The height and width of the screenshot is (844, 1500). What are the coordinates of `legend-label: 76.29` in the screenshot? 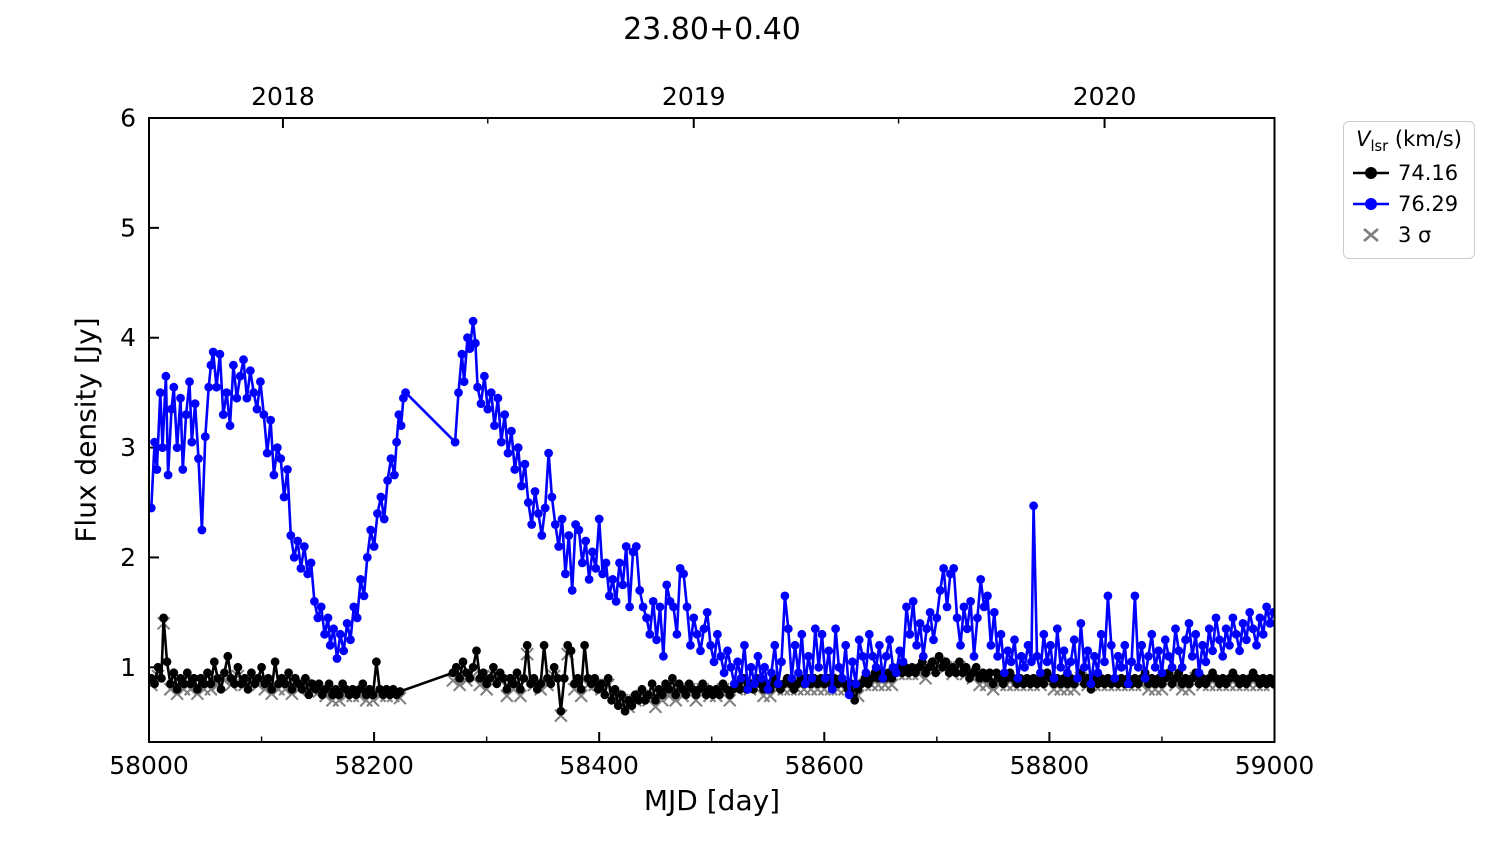 It's located at (1428, 203).